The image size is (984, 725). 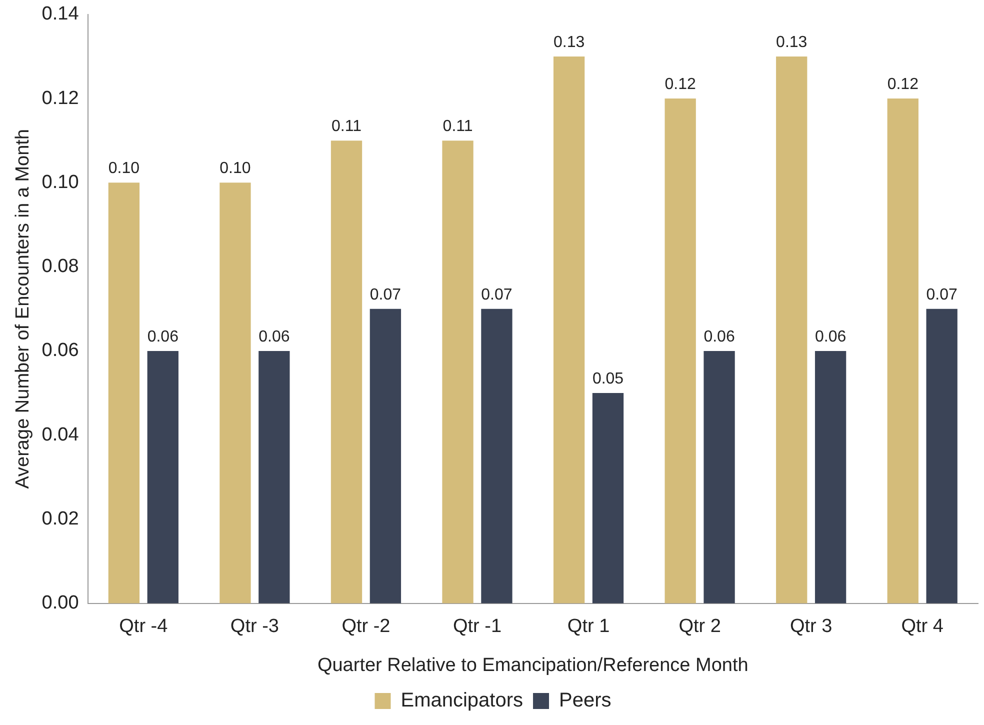 What do you see at coordinates (585, 701) in the screenshot?
I see `legend-label: Peers` at bounding box center [585, 701].